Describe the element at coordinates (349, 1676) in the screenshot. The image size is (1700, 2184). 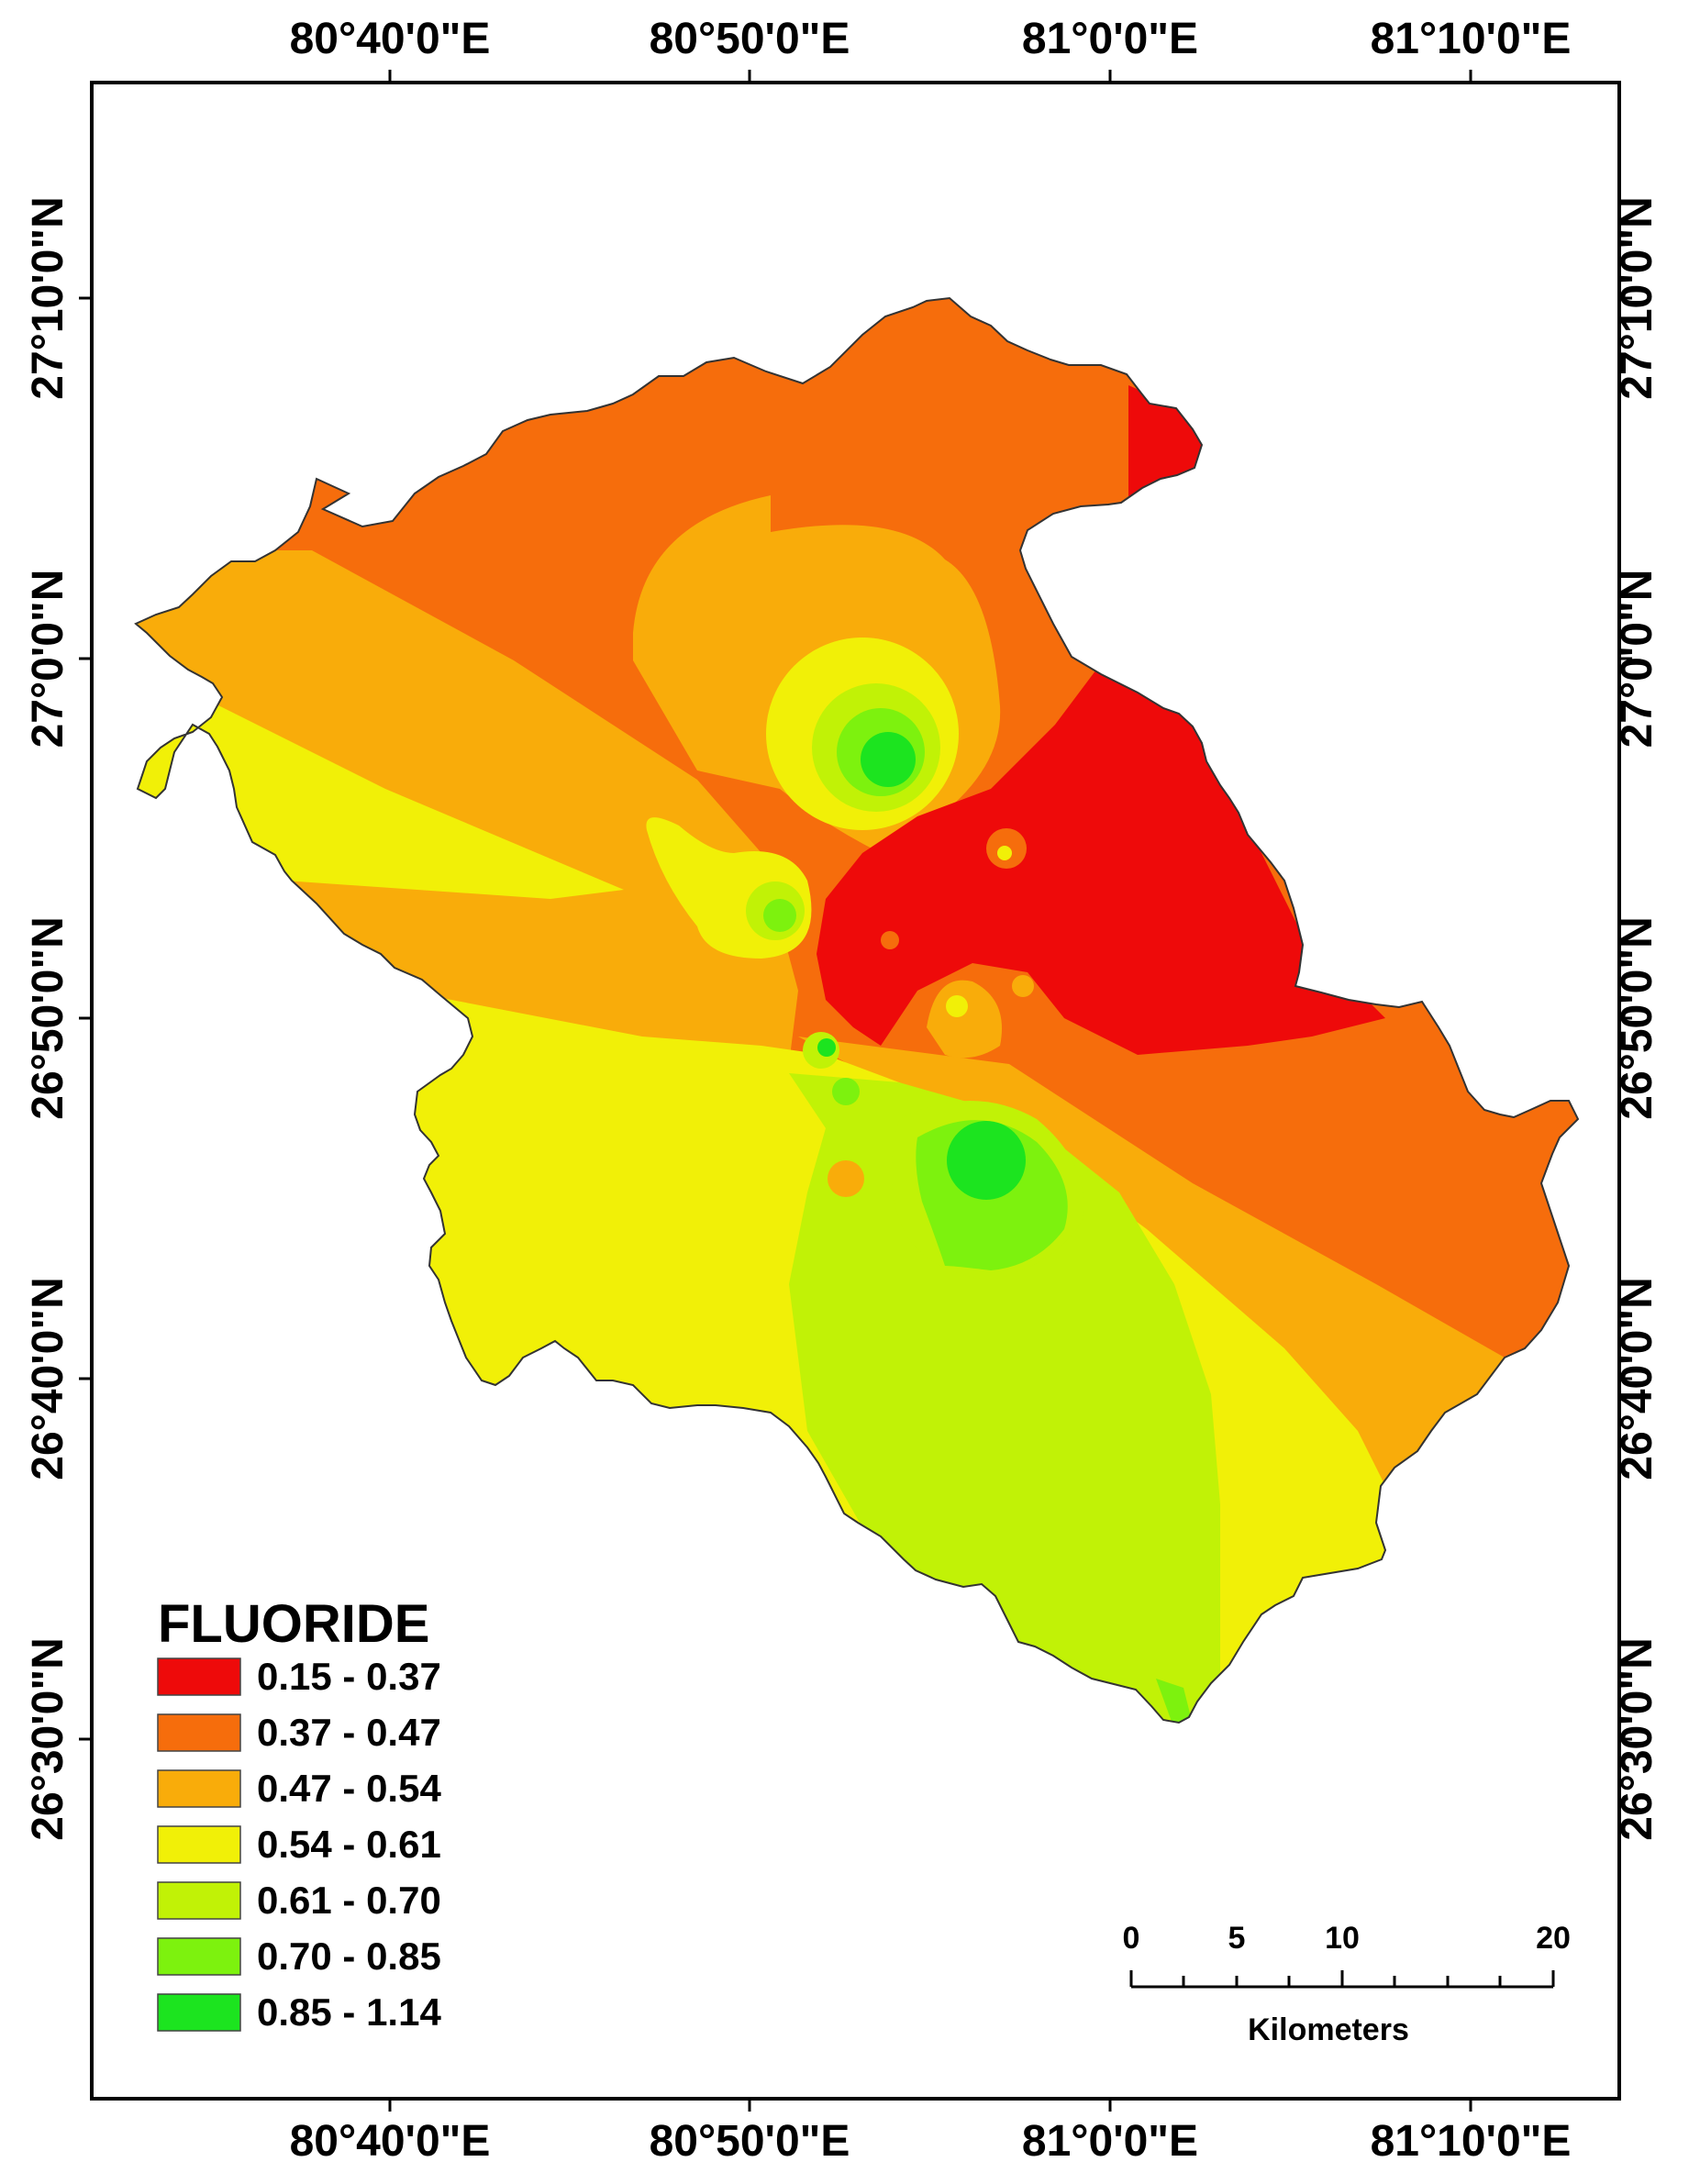
I see `legend-label: 0.15 - 0.37` at that location.